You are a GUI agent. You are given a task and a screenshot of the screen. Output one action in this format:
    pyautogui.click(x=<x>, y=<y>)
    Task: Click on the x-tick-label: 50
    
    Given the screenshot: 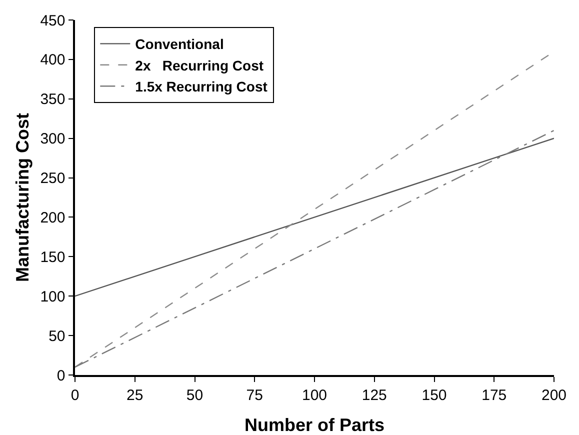 What is the action you would take?
    pyautogui.click(x=195, y=395)
    